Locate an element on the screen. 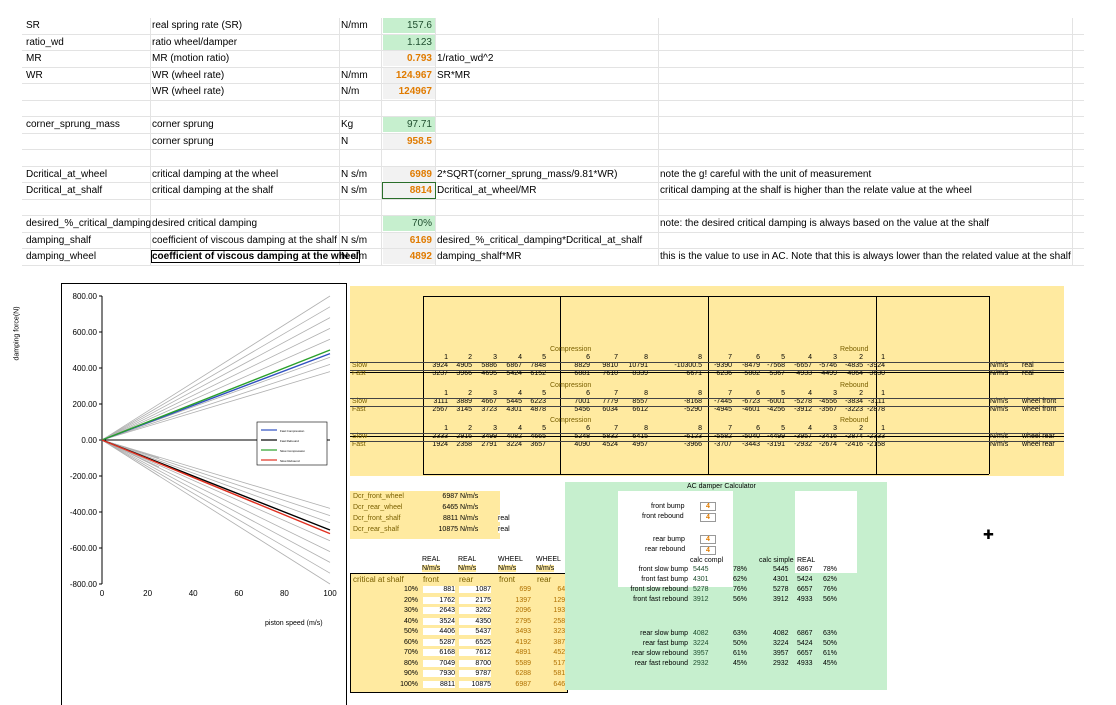 The image size is (1116, 705). curve-value: 4090 is located at coordinates (582, 444).